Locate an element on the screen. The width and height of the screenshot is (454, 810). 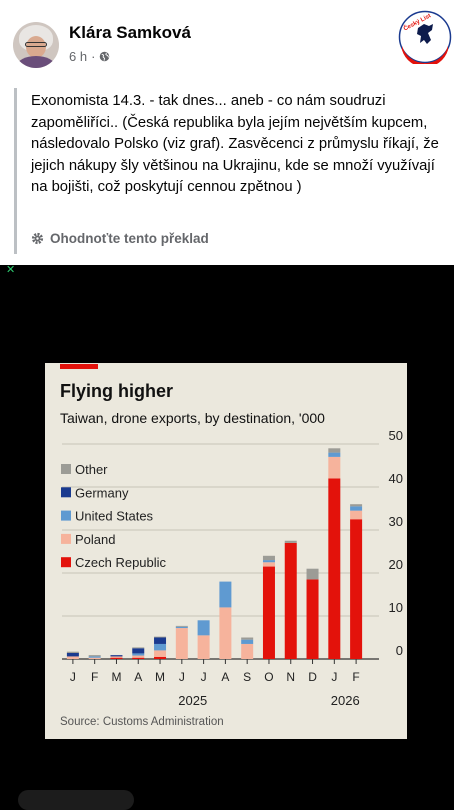
avatar is located at coordinates (36, 45).